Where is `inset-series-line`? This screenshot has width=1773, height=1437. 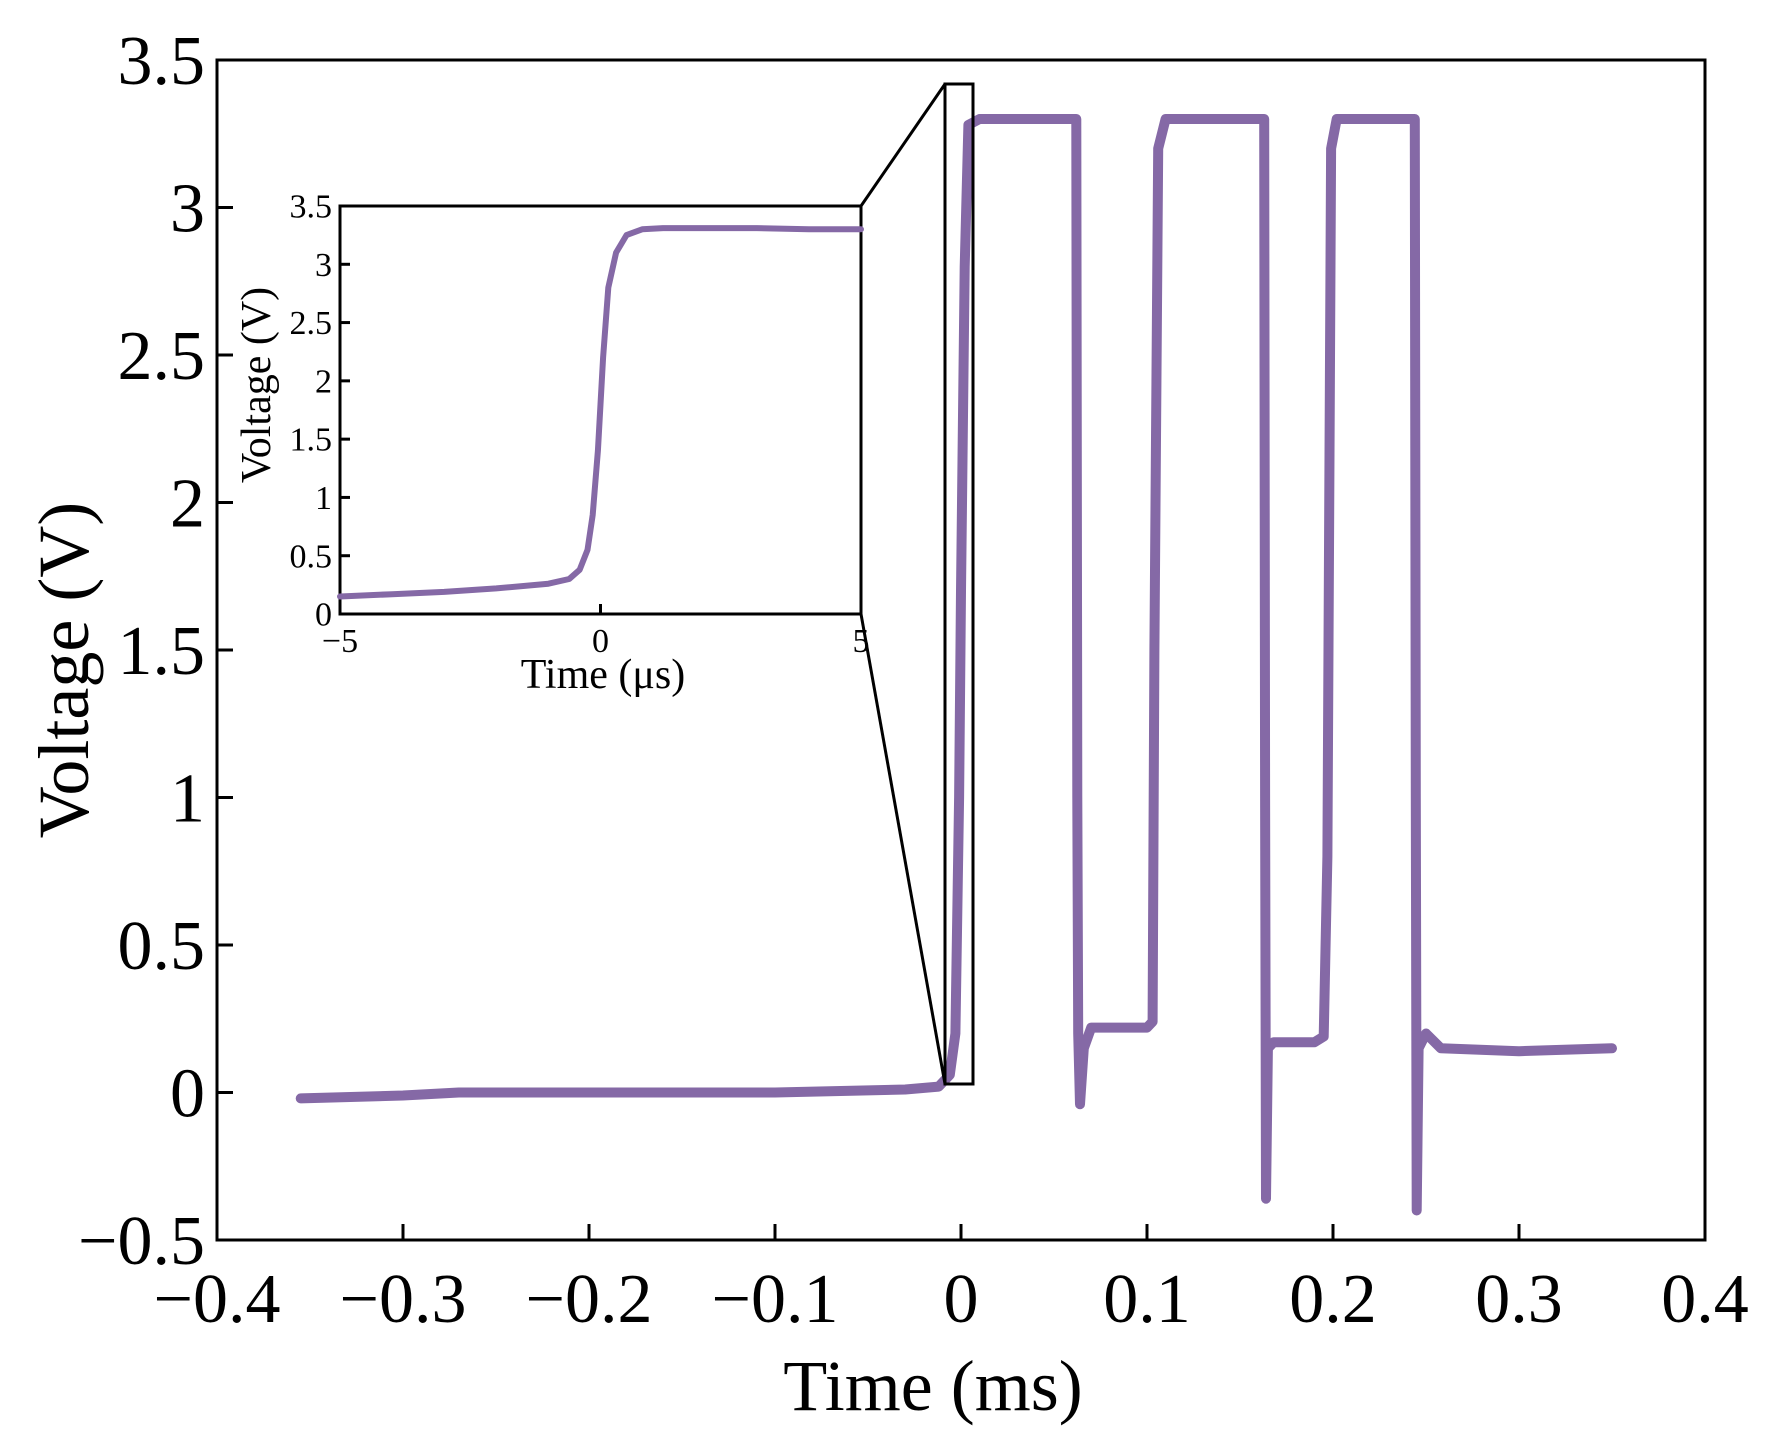
inset-series-line is located at coordinates (600, 412).